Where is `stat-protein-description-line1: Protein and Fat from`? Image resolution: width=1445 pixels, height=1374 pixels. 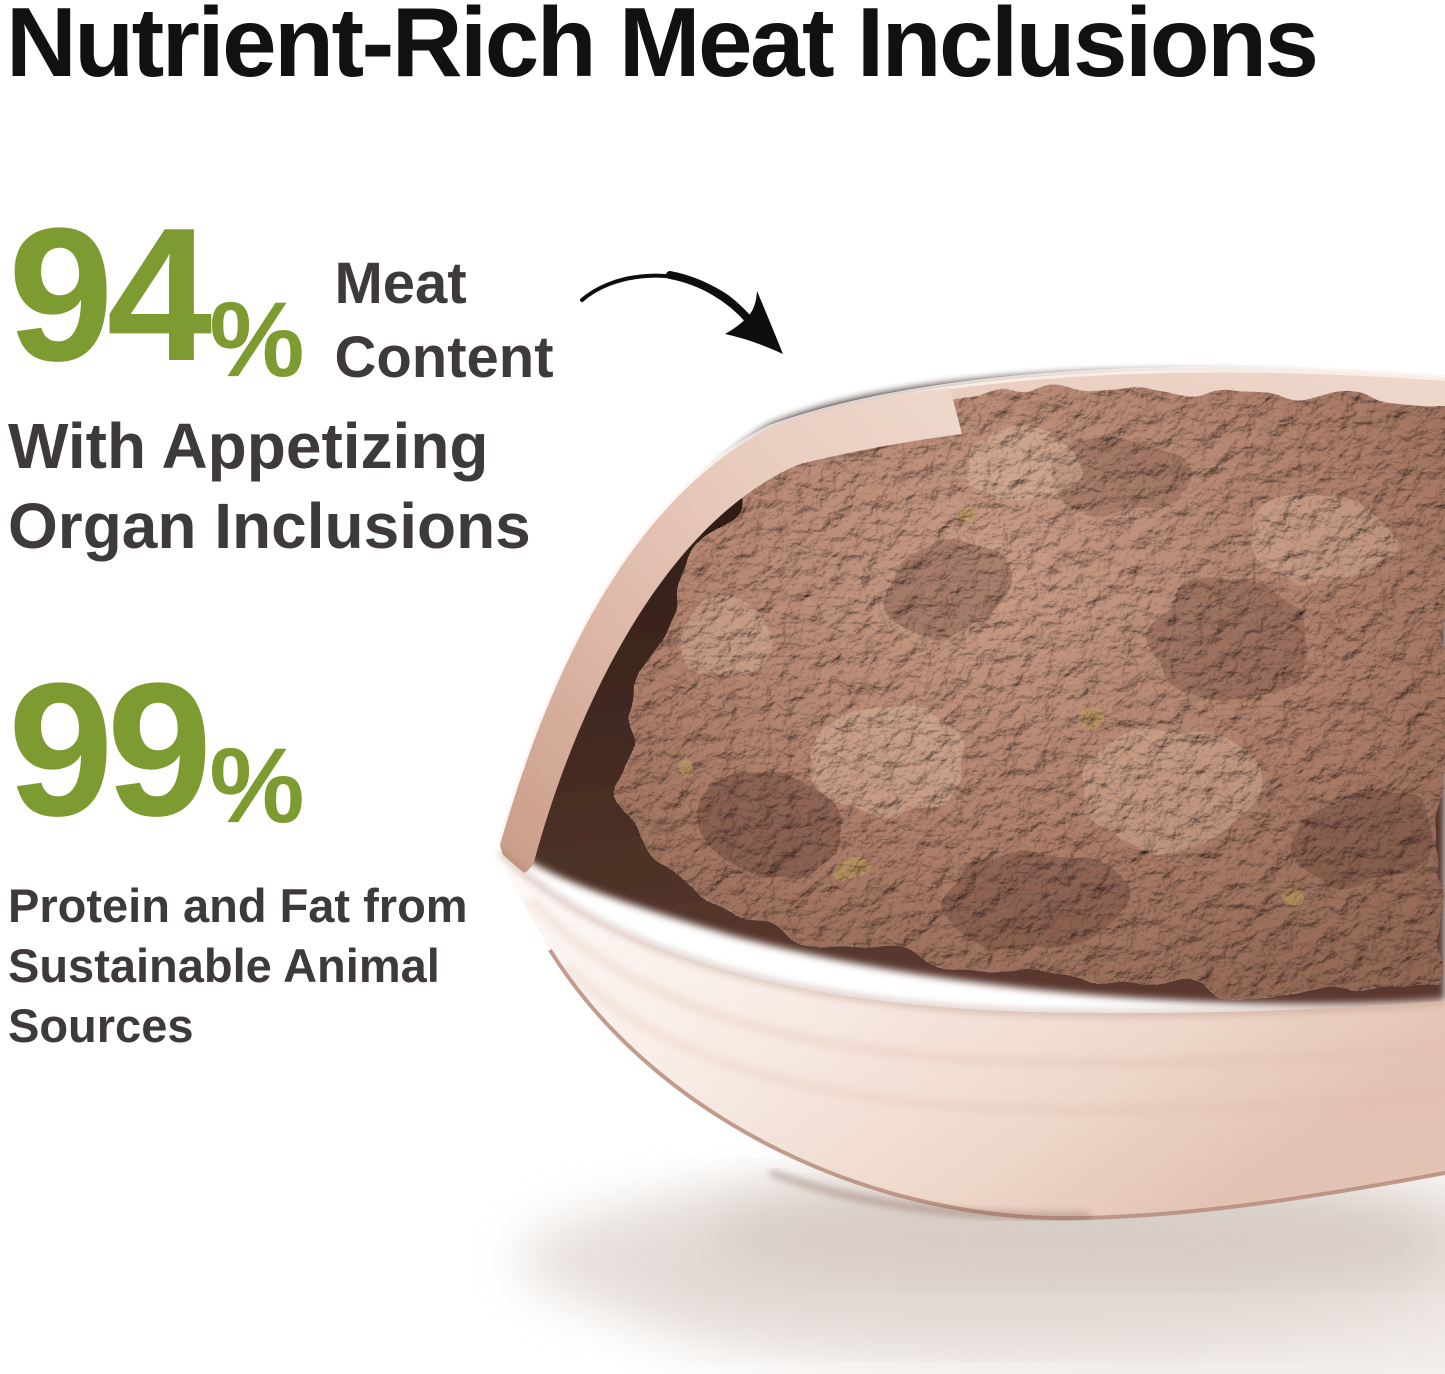 stat-protein-description-line1: Protein and Fat from is located at coordinates (238, 905).